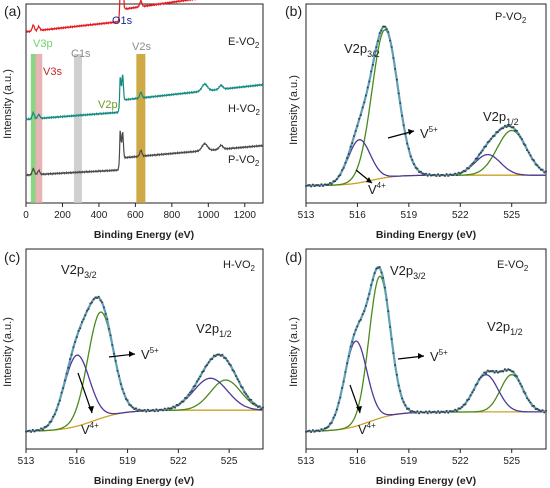 Image resolution: width=550 pixels, height=488 pixels. What do you see at coordinates (79, 271) in the screenshot?
I see `panel-c-peak-label-32: V2p3/2` at bounding box center [79, 271].